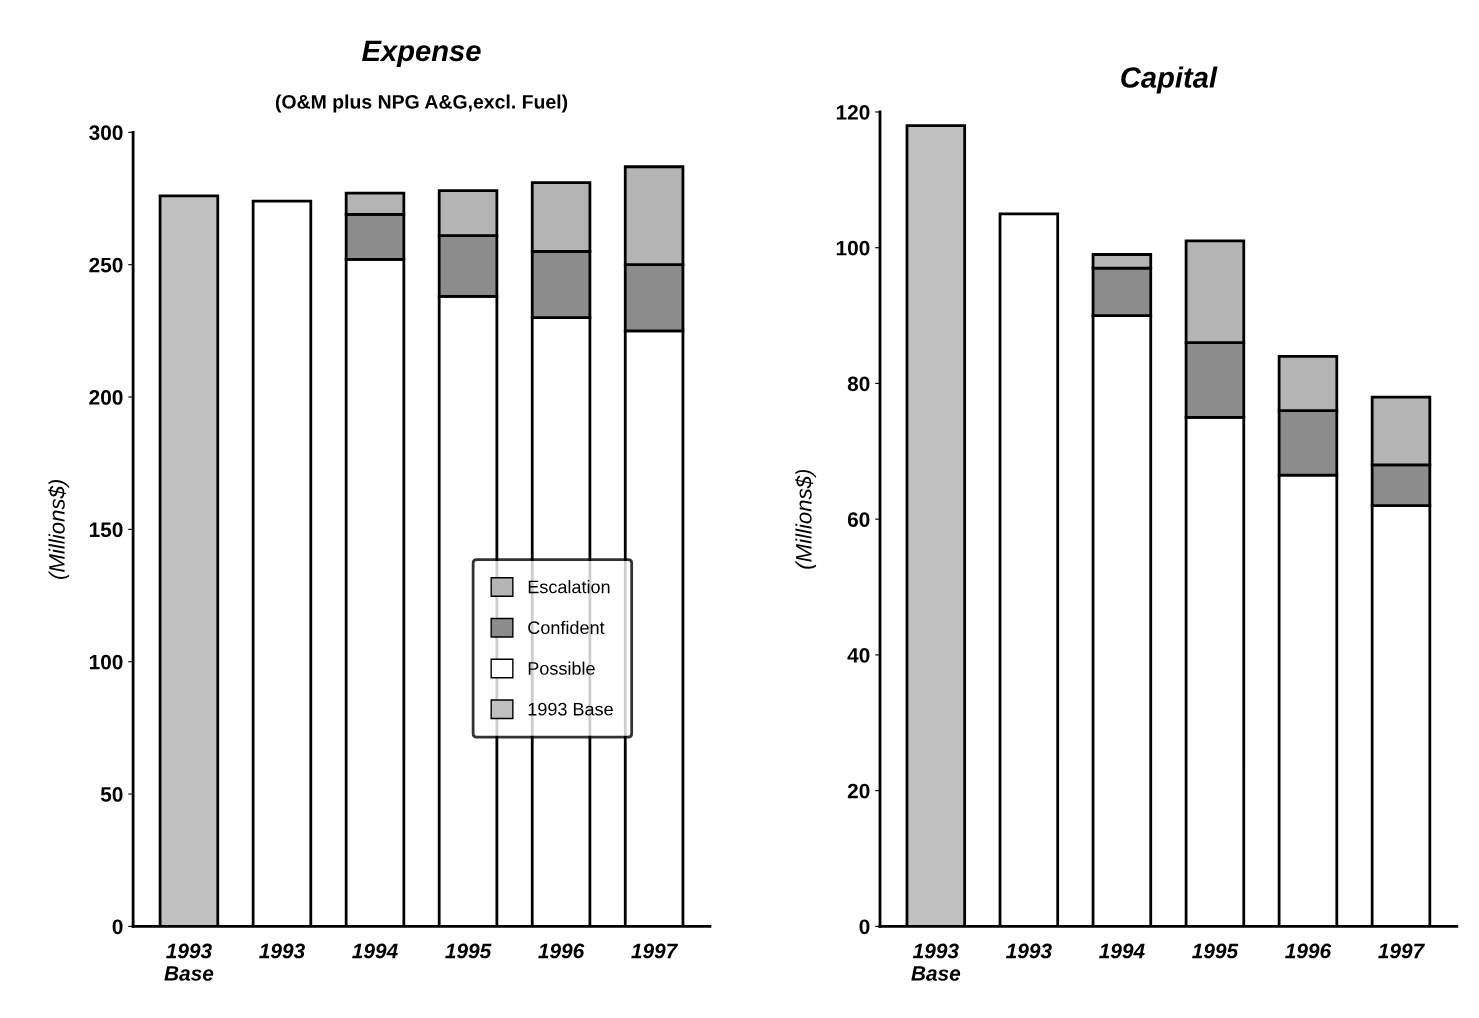 The width and height of the screenshot is (1479, 1018). What do you see at coordinates (1169, 80) in the screenshot?
I see `chart-title: Capital` at bounding box center [1169, 80].